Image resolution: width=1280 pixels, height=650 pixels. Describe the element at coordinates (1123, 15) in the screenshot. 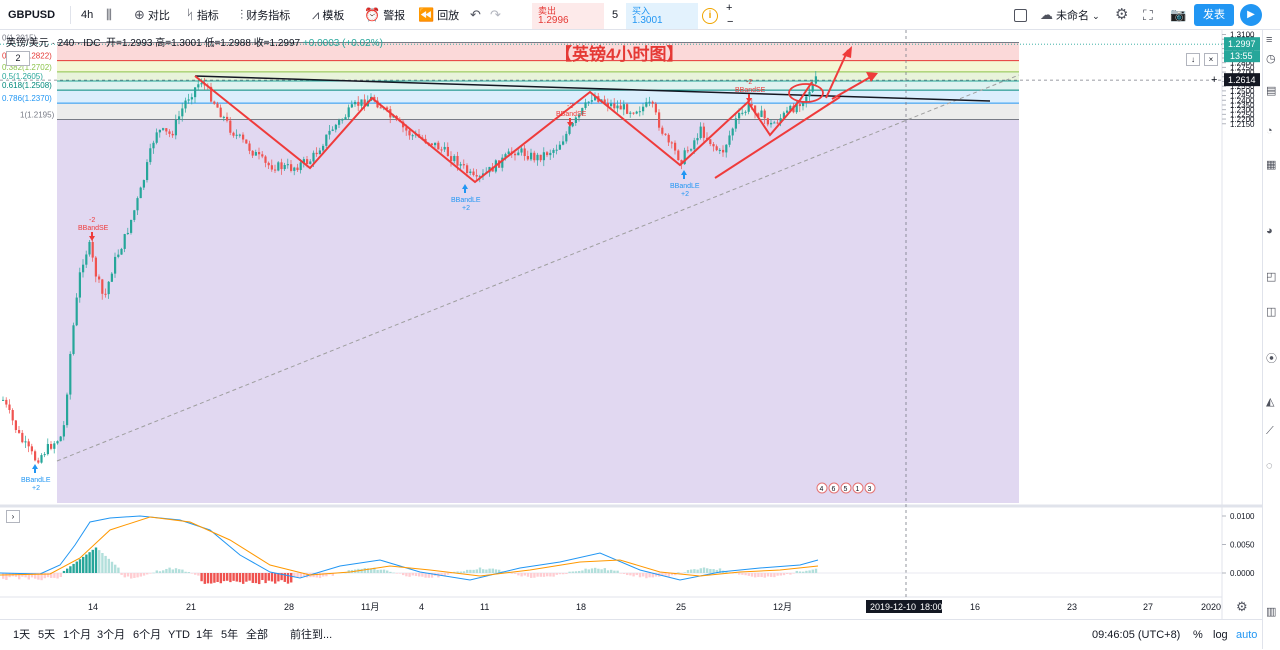

I see `settings-button: ⚙` at that location.